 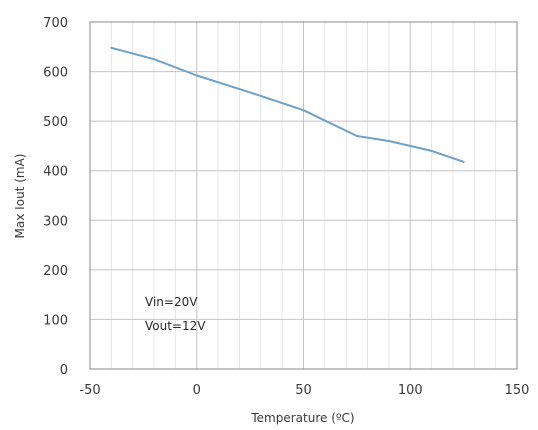 What do you see at coordinates (302, 418) in the screenshot?
I see `x-axis-title: Temperature (ºC)` at bounding box center [302, 418].